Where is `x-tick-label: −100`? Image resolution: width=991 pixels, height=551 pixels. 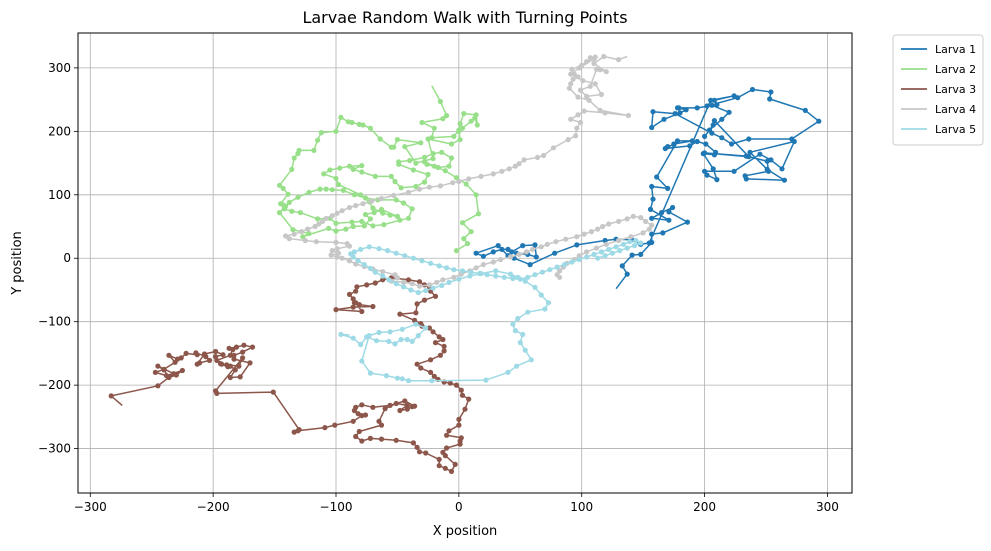 x-tick-label: −100 is located at coordinates (336, 507).